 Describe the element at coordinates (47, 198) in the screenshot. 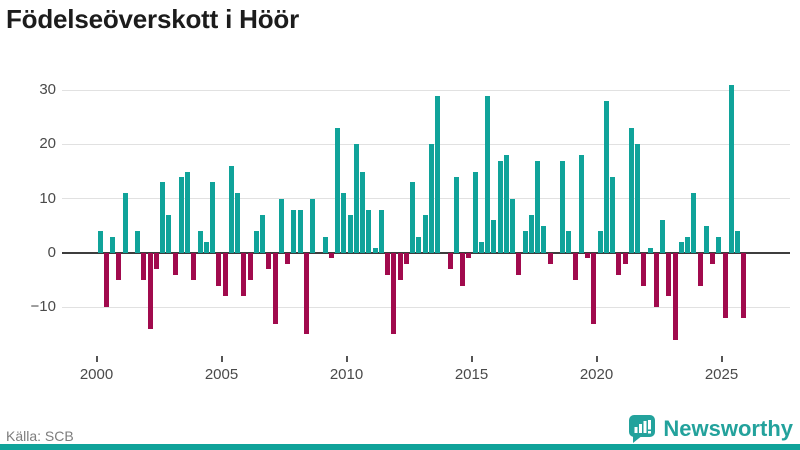

I see `y-axis-label: 10` at that location.